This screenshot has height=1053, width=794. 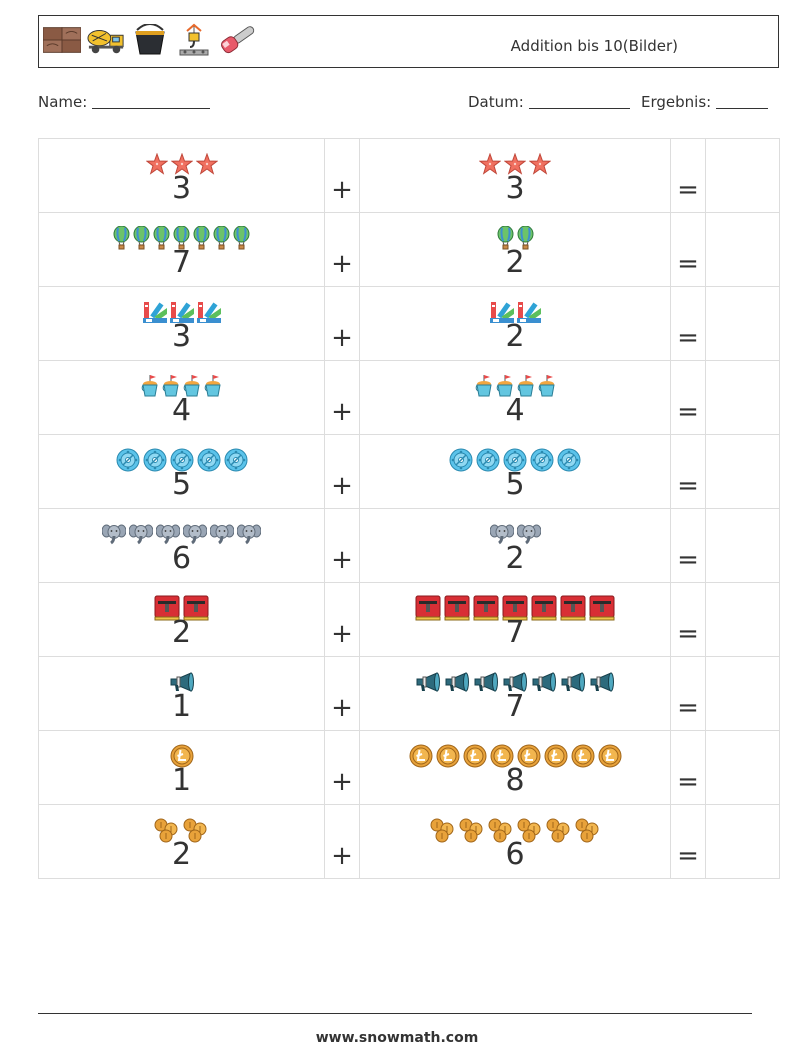 What do you see at coordinates (409, 841) in the screenshot?
I see `problem-row: 2 +6 =` at bounding box center [409, 841].